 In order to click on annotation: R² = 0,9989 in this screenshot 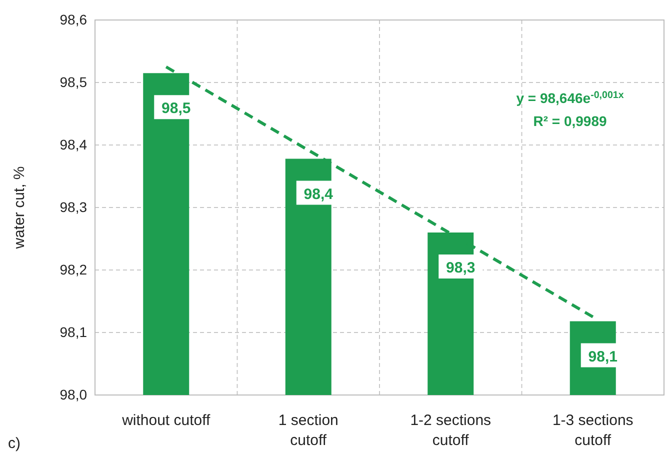, I will do `click(570, 121)`.